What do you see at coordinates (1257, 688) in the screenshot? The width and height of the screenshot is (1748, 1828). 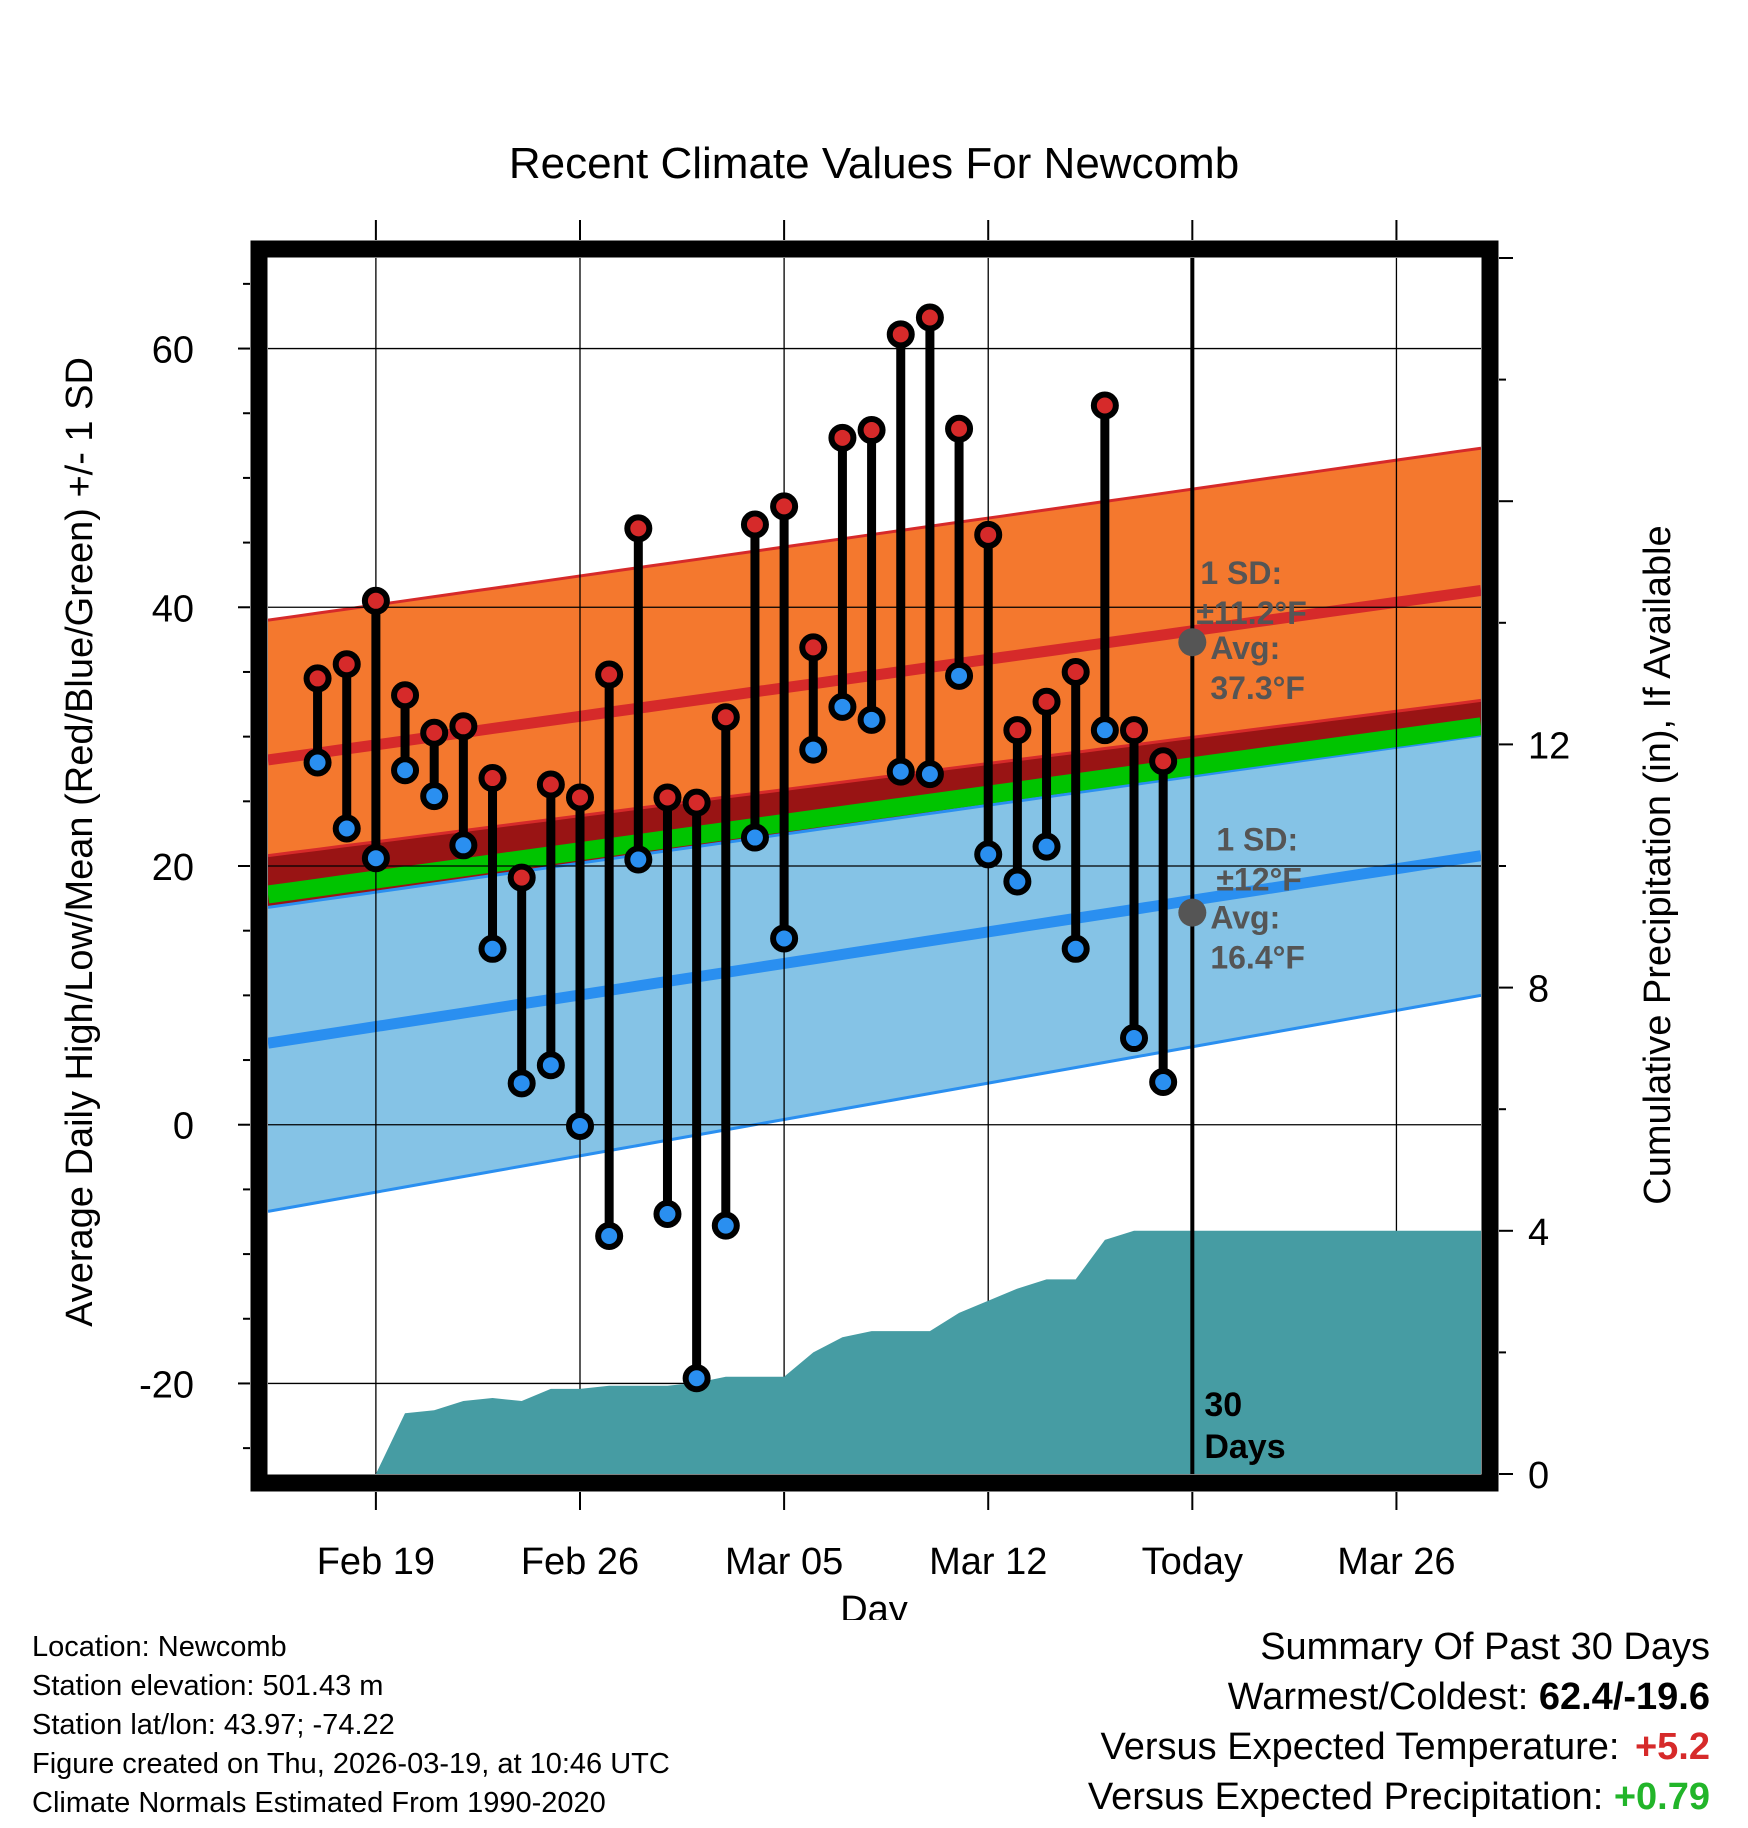 I see `high-avg-value: 37.3°F` at bounding box center [1257, 688].